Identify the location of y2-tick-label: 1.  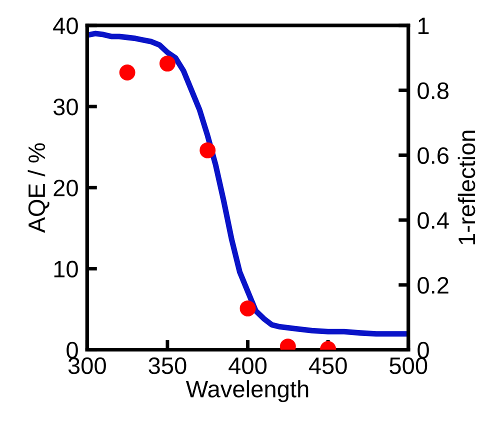
(423, 26).